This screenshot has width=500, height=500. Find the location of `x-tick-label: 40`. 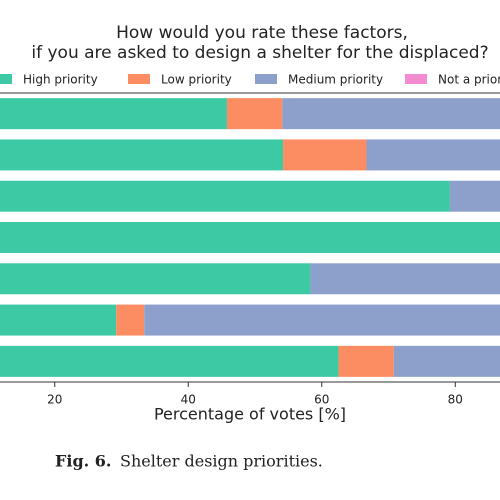

x-tick-label: 40 is located at coordinates (188, 400).